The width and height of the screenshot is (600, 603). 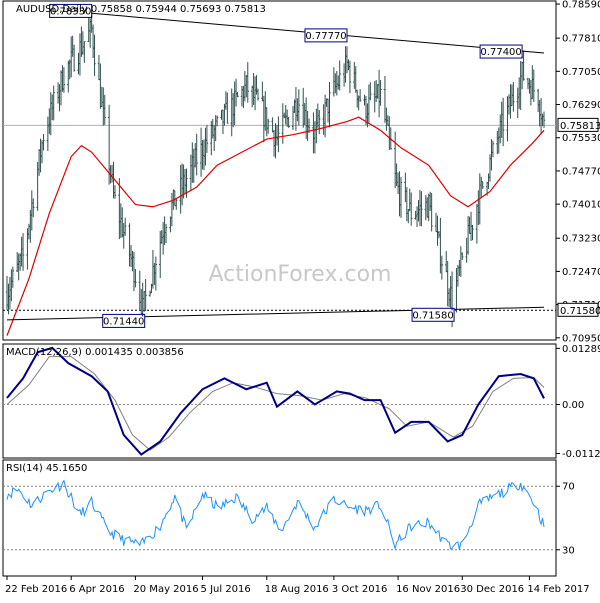 I want to click on close-value: 0.75813, so click(x=245, y=9).